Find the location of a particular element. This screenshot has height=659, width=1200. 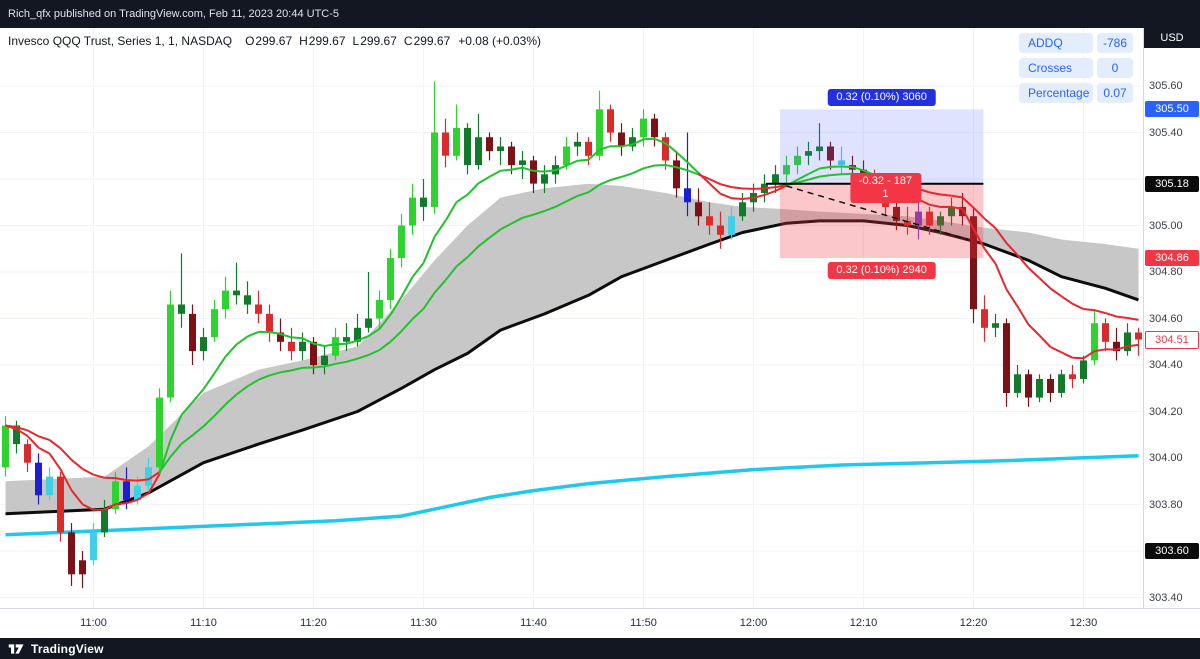

time-label: 11:10 is located at coordinates (203, 623).